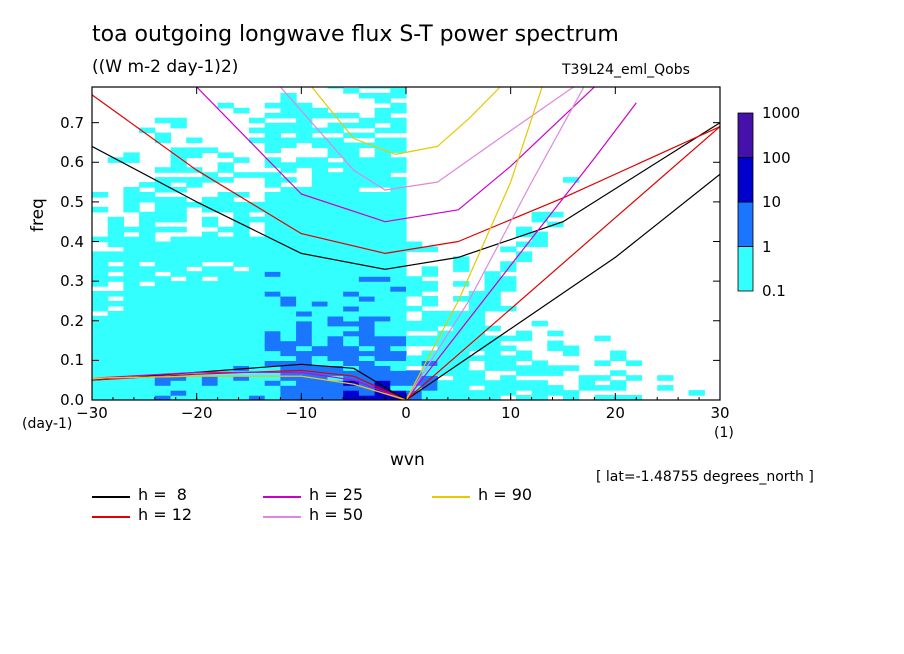 The width and height of the screenshot is (904, 654). What do you see at coordinates (72, 400) in the screenshot?
I see `y-tick-label: 0.0` at bounding box center [72, 400].